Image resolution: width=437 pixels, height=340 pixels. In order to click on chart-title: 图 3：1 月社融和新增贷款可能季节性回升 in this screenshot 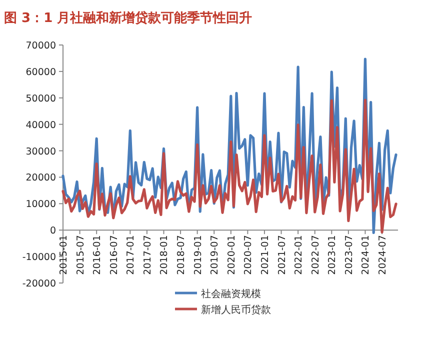, I will do `click(128, 18)`.